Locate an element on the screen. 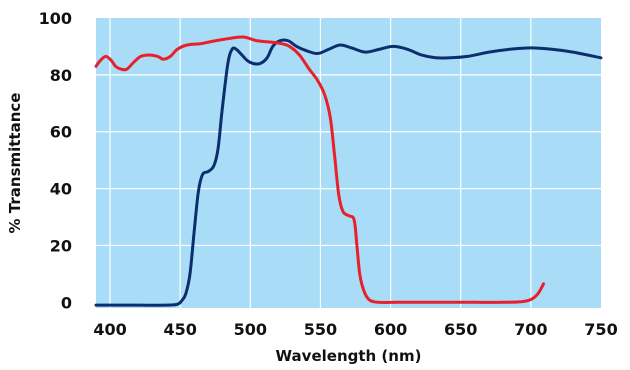 The width and height of the screenshot is (630, 370). y-tick-label: 60 is located at coordinates (61, 132).